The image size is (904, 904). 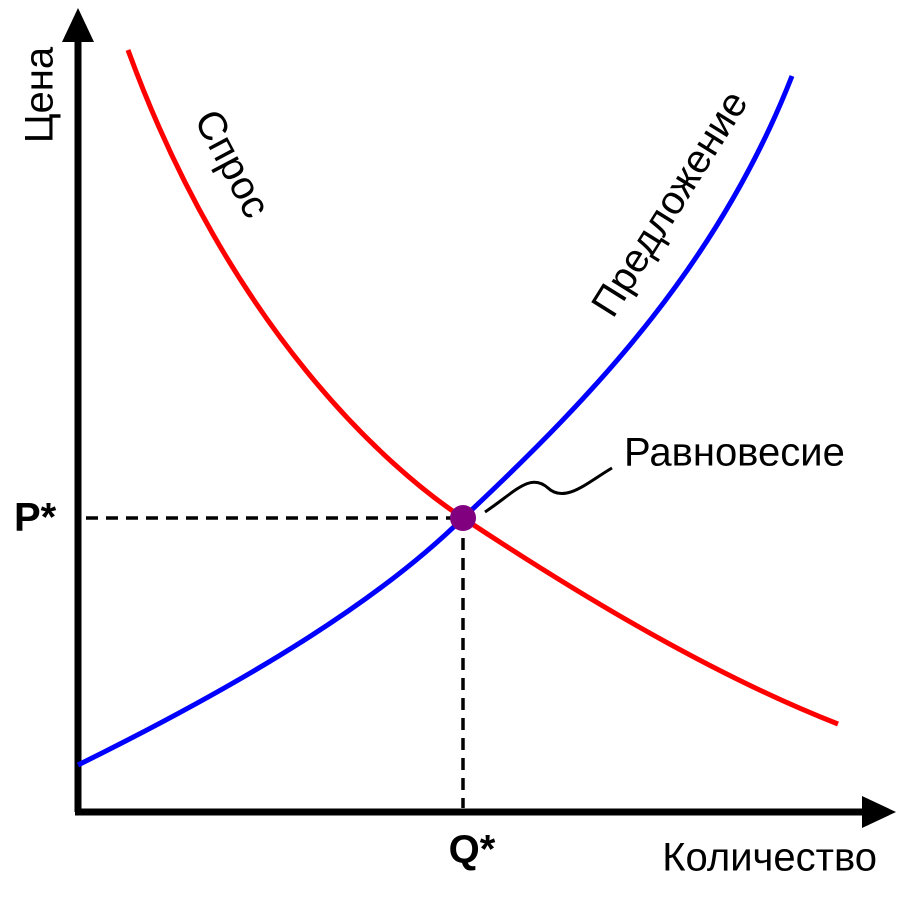 What do you see at coordinates (35, 518) in the screenshot?
I see `price-label: P*` at bounding box center [35, 518].